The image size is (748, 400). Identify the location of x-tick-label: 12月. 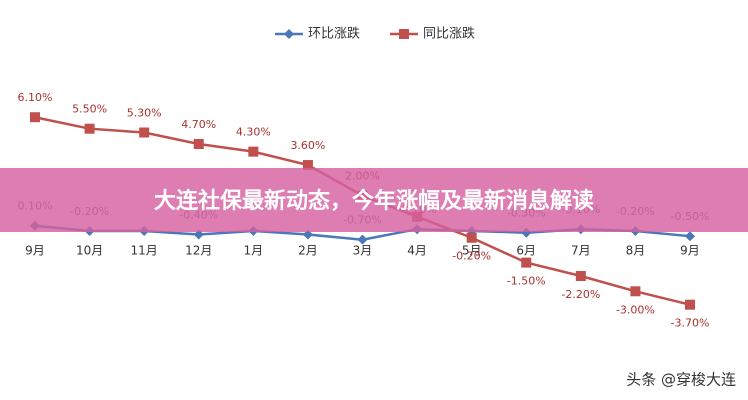
(198, 251).